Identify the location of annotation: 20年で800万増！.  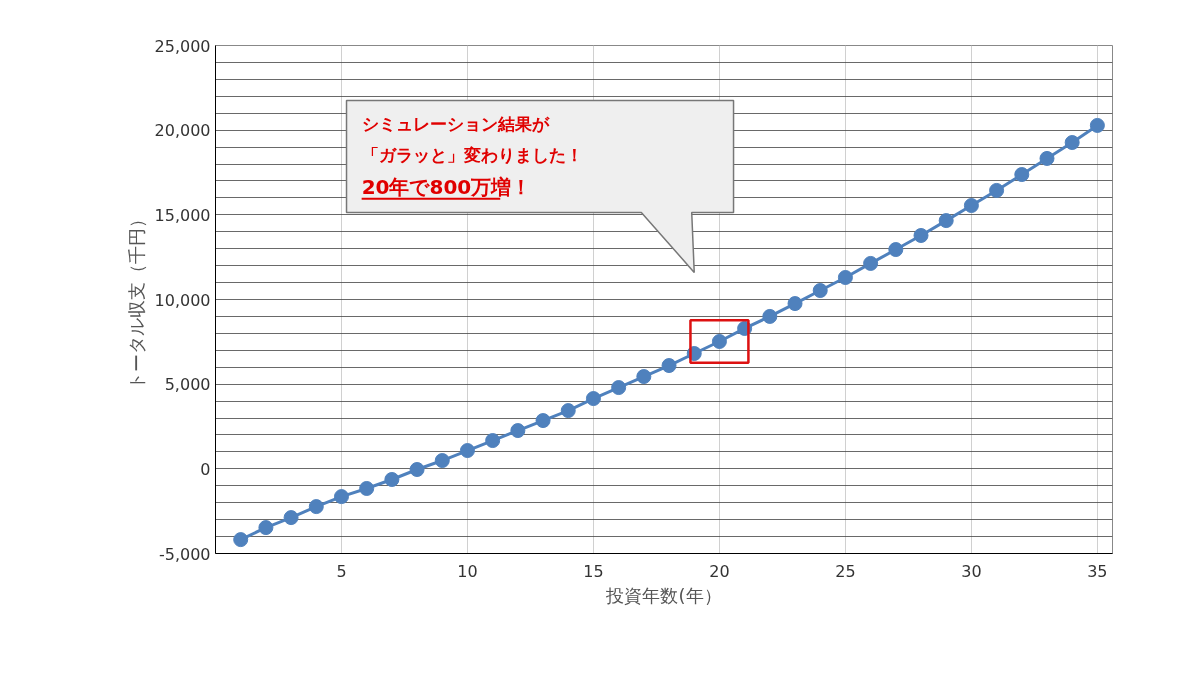
(446, 186).